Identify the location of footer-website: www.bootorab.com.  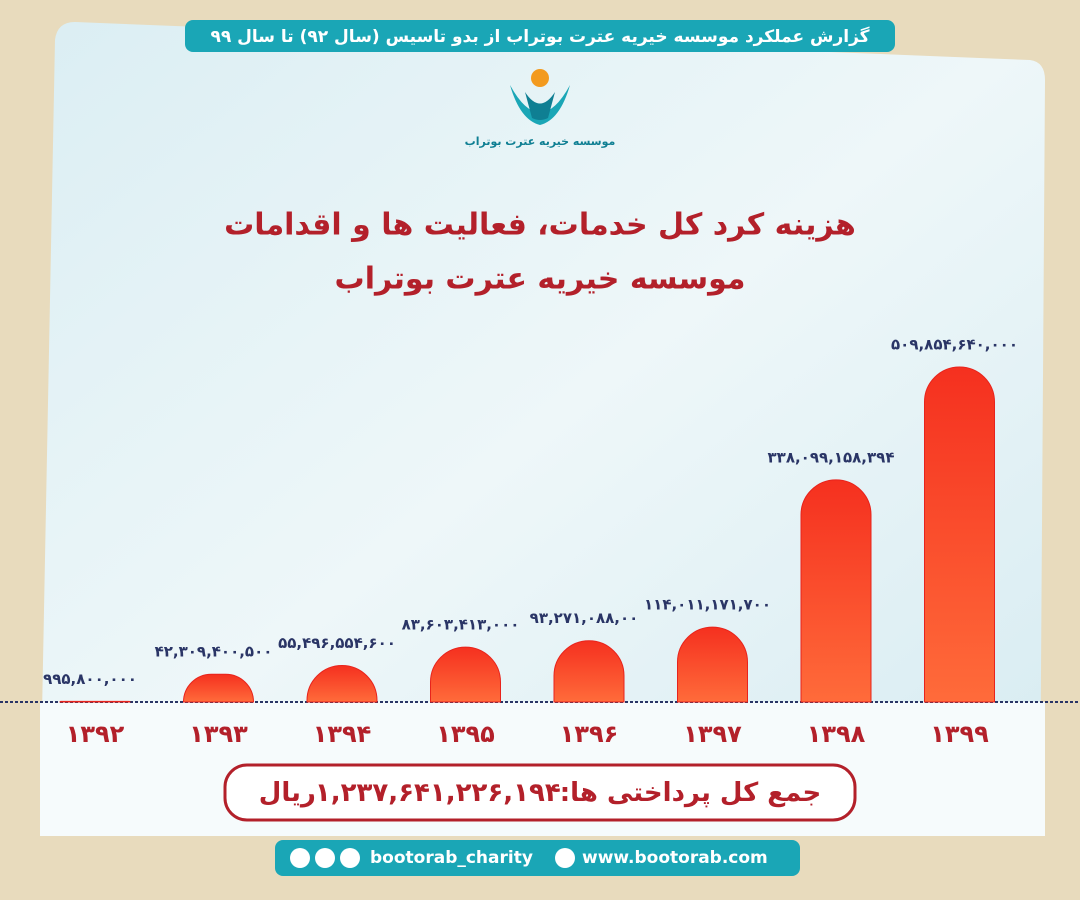
(675, 858).